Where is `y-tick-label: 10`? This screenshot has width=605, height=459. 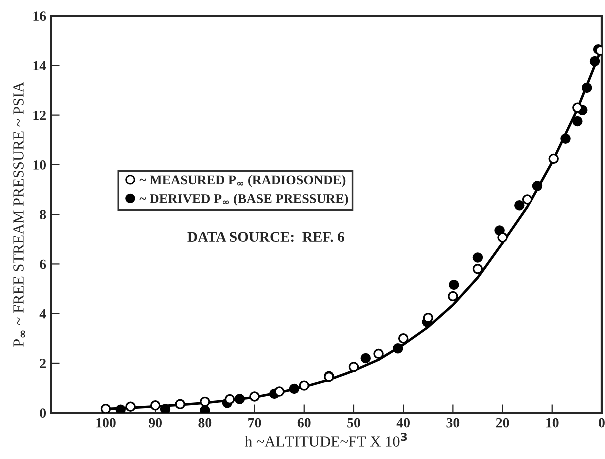
y-tick-label: 10 is located at coordinates (40, 165).